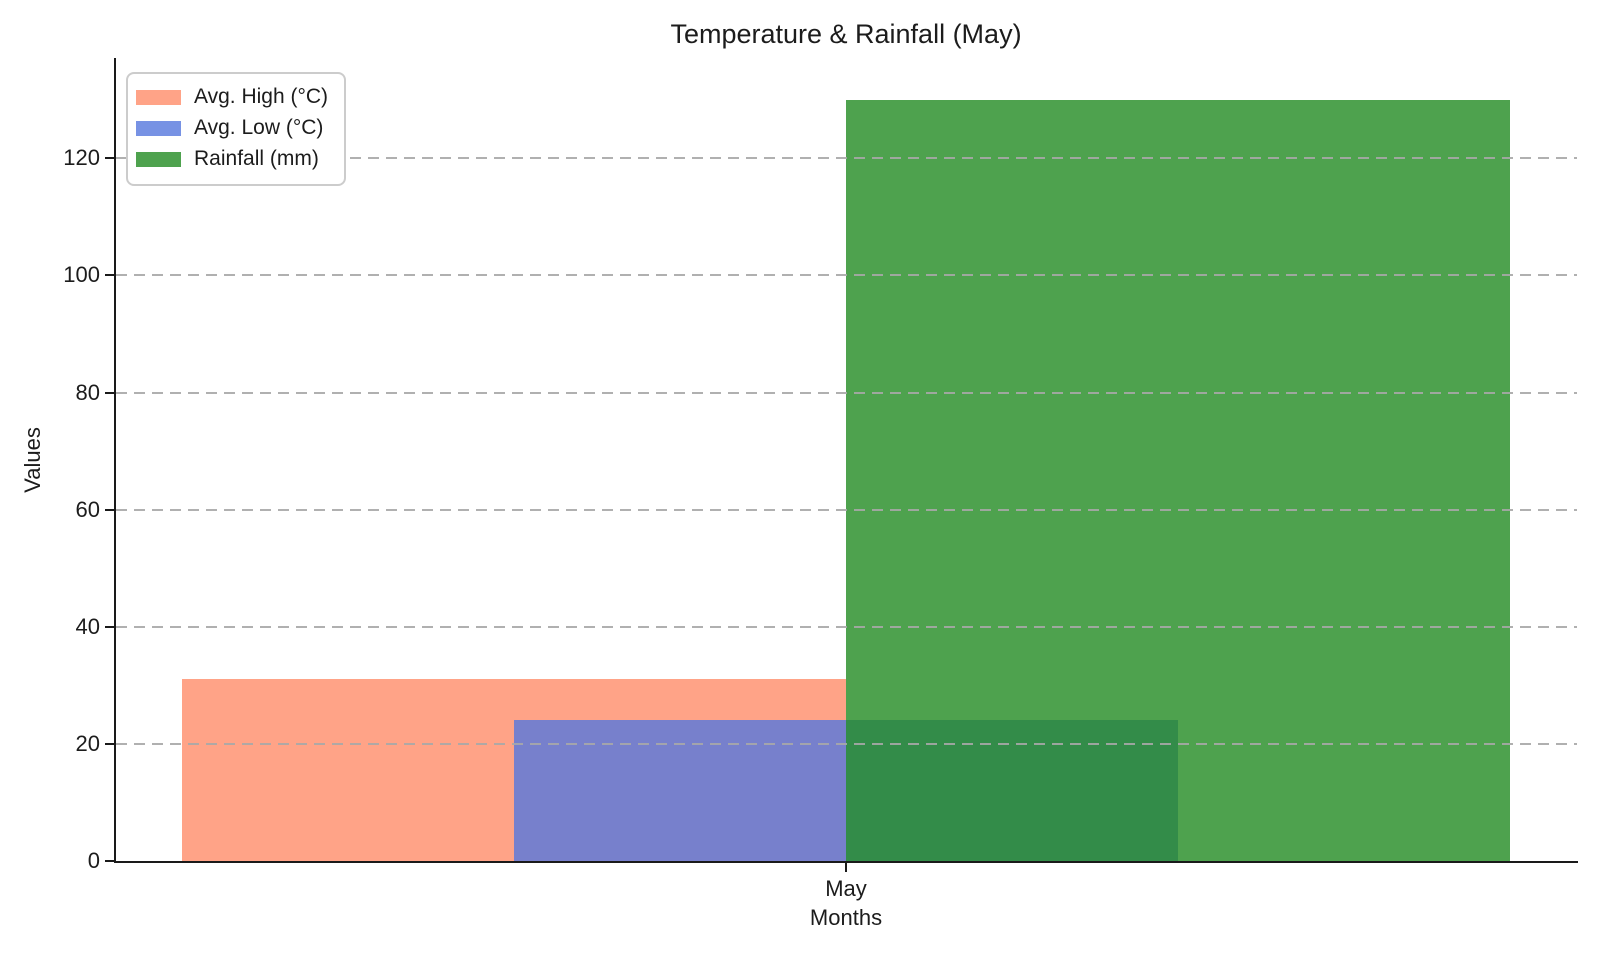 This screenshot has height=960, width=1600. Describe the element at coordinates (158, 159) in the screenshot. I see `legend-swatch-rainfall-mm` at that location.